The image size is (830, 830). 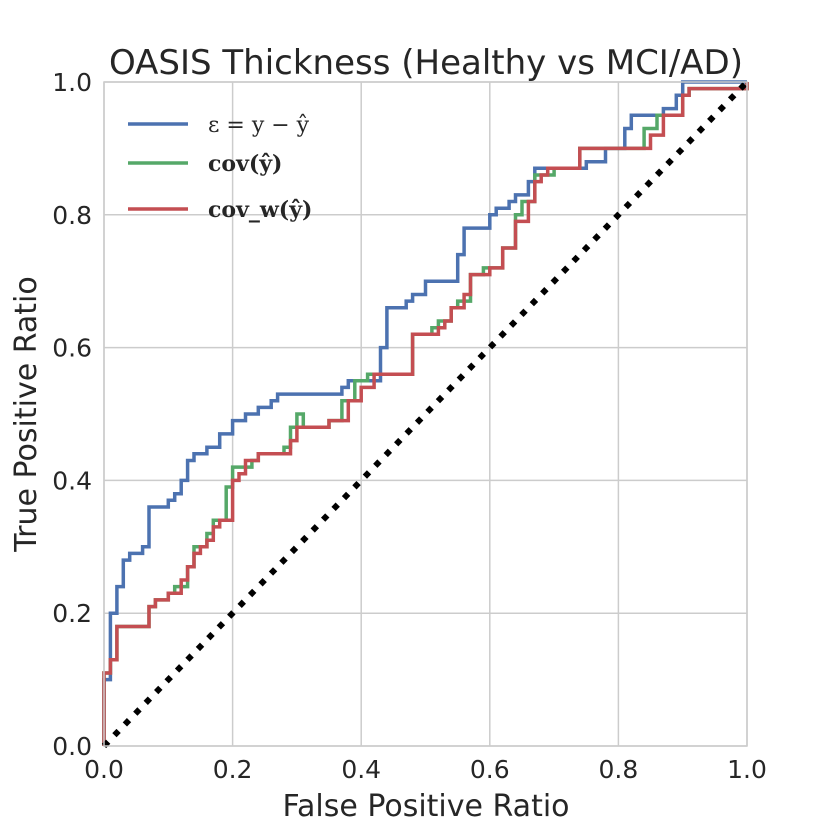 What do you see at coordinates (72, 613) in the screenshot?
I see `y-tick-label: 0.2` at bounding box center [72, 613].